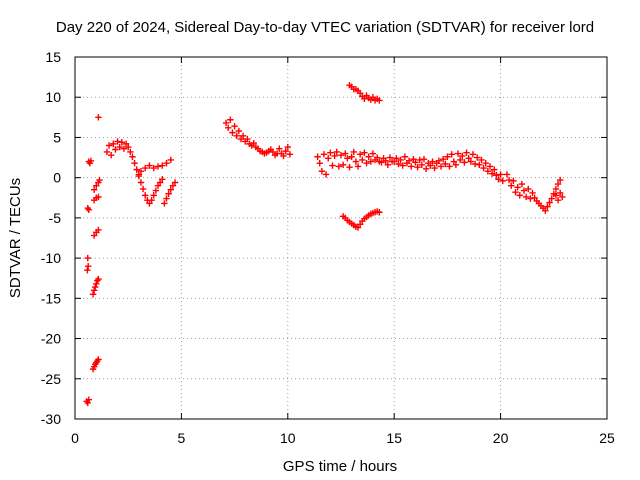  I want to click on y-tick-label: -30, so click(51, 419).